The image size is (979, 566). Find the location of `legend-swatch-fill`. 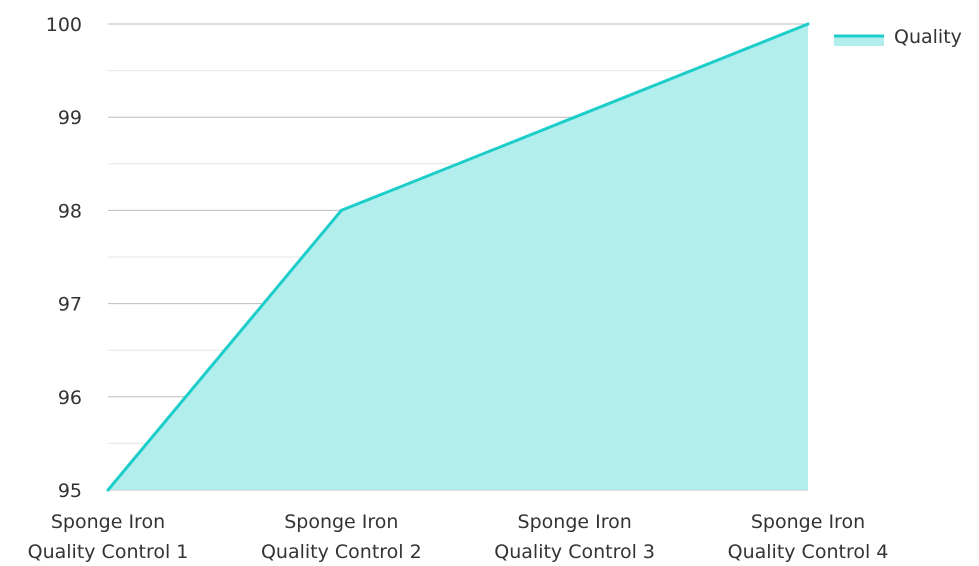

legend-swatch-fill is located at coordinates (859, 41).